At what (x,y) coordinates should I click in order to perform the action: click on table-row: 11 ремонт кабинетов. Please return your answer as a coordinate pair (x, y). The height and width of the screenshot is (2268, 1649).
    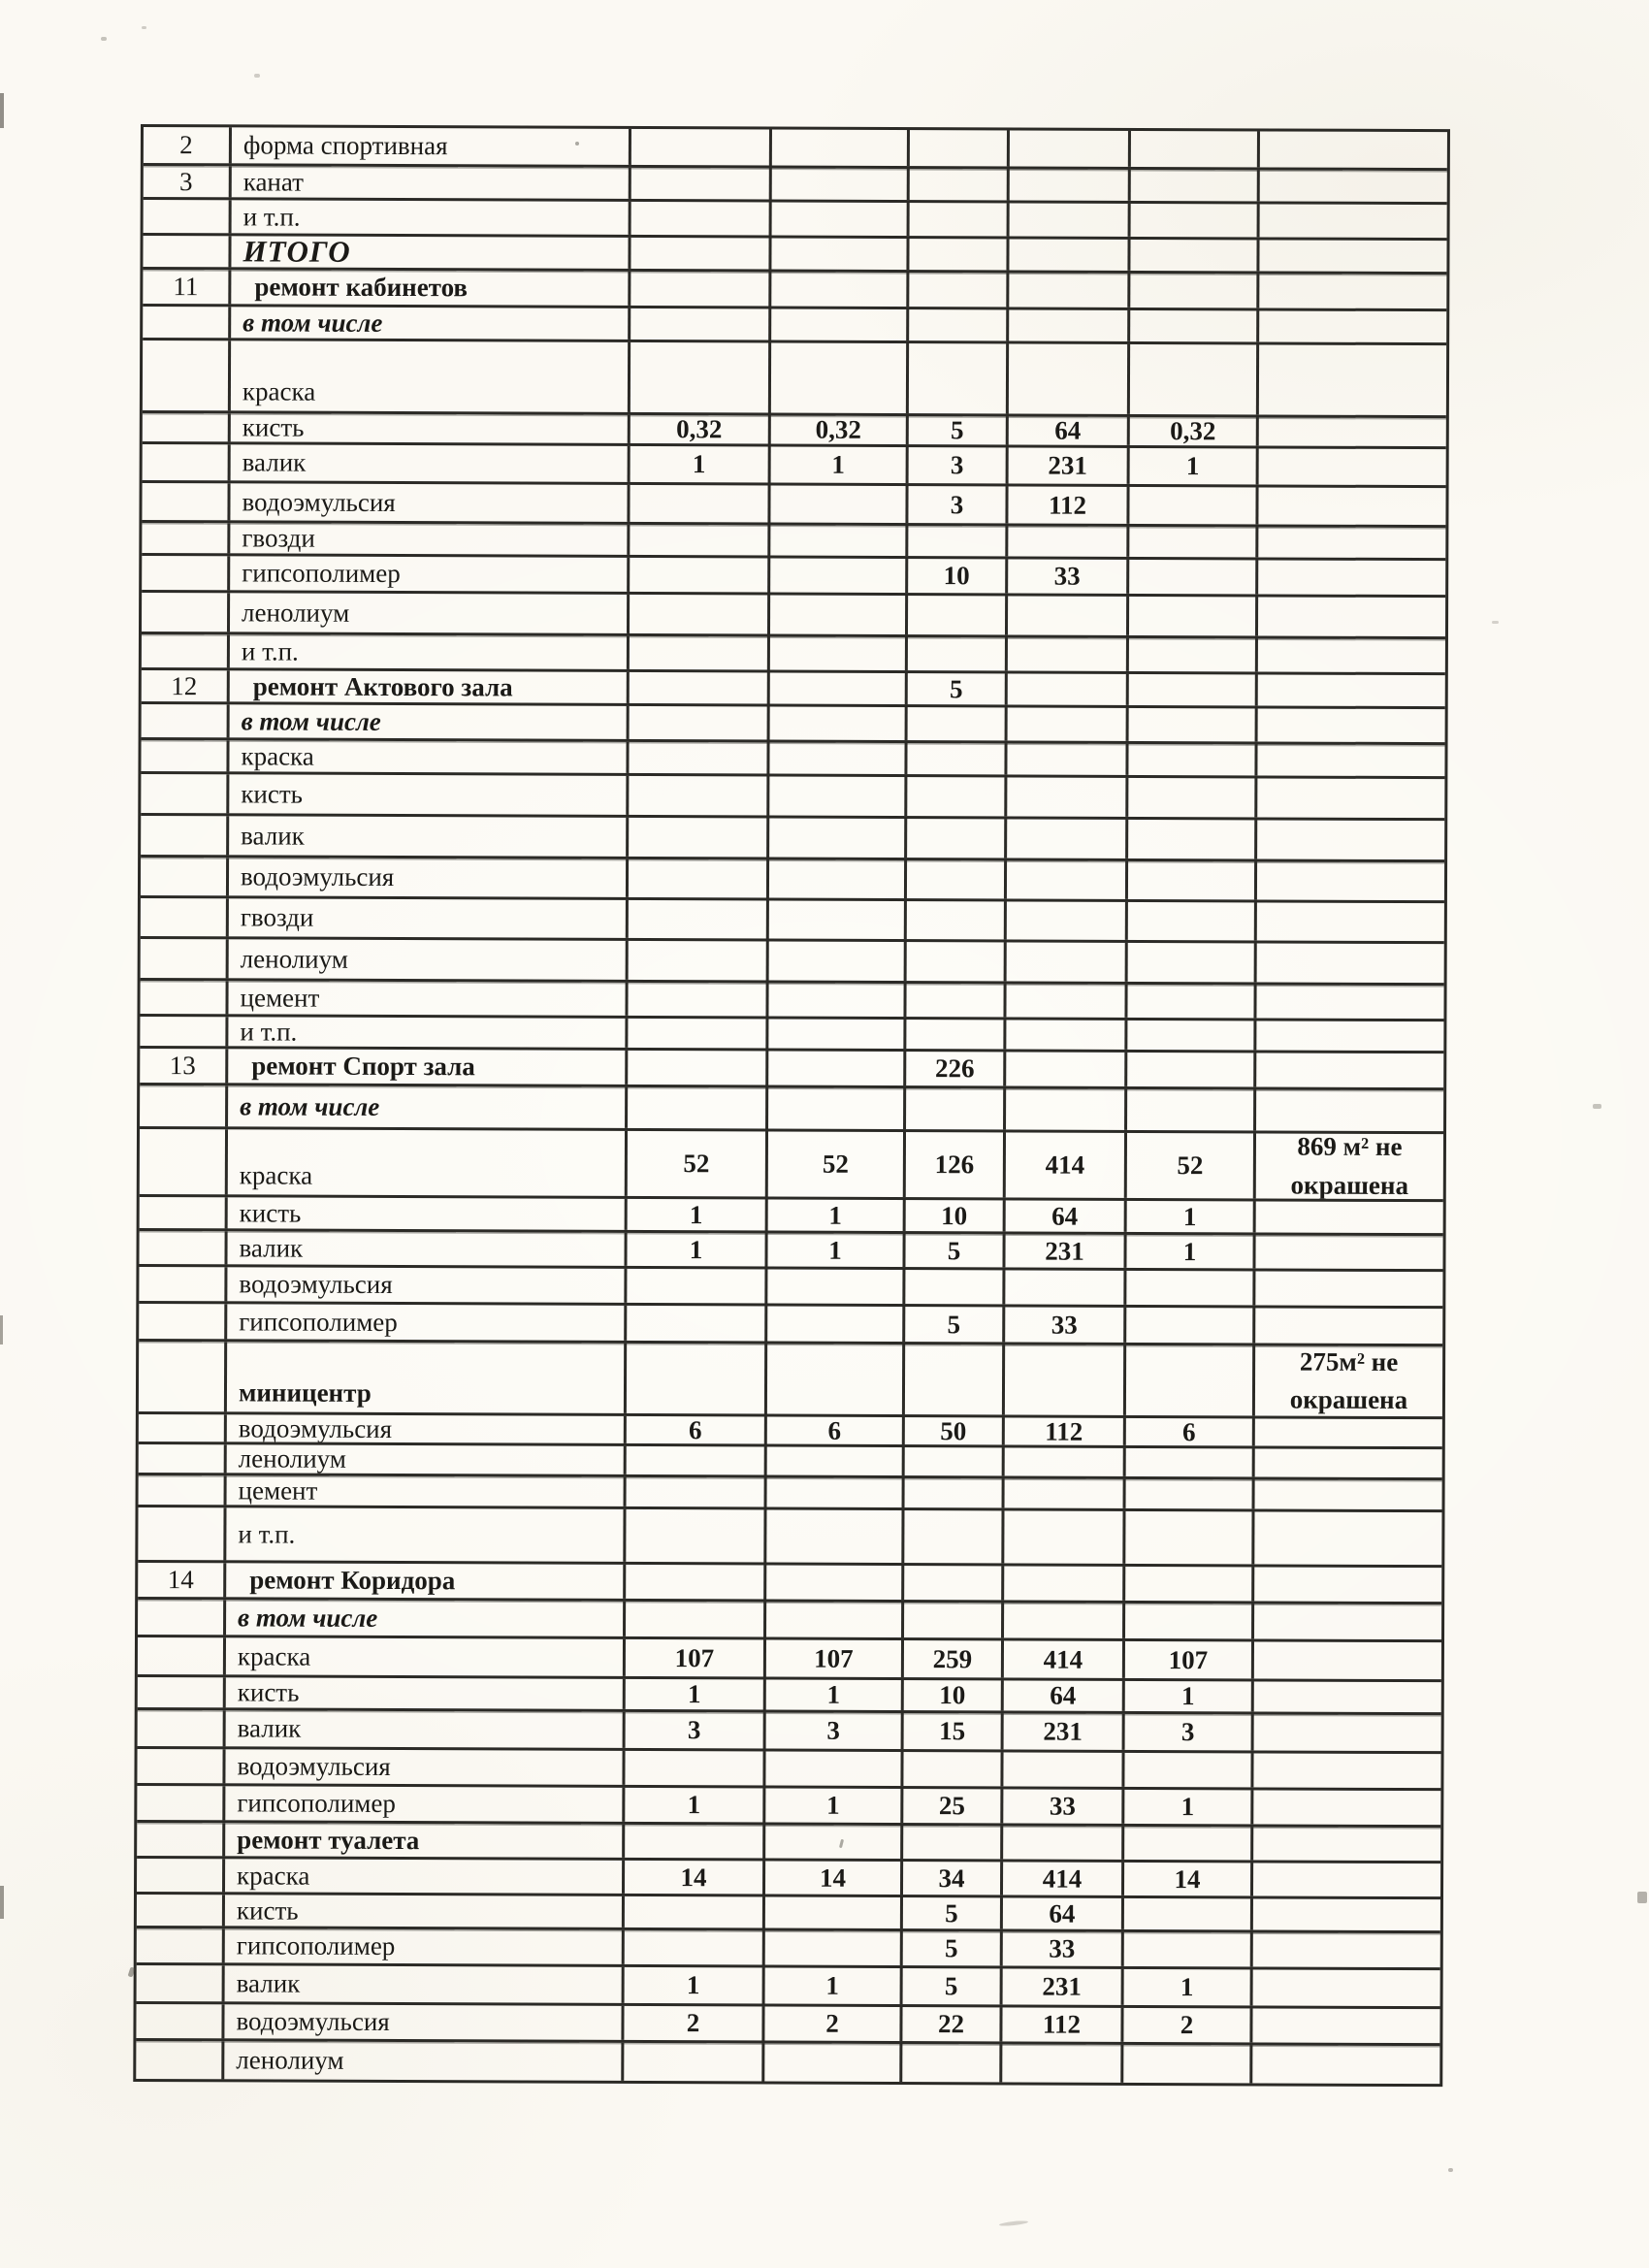
    Looking at the image, I should click on (795, 288).